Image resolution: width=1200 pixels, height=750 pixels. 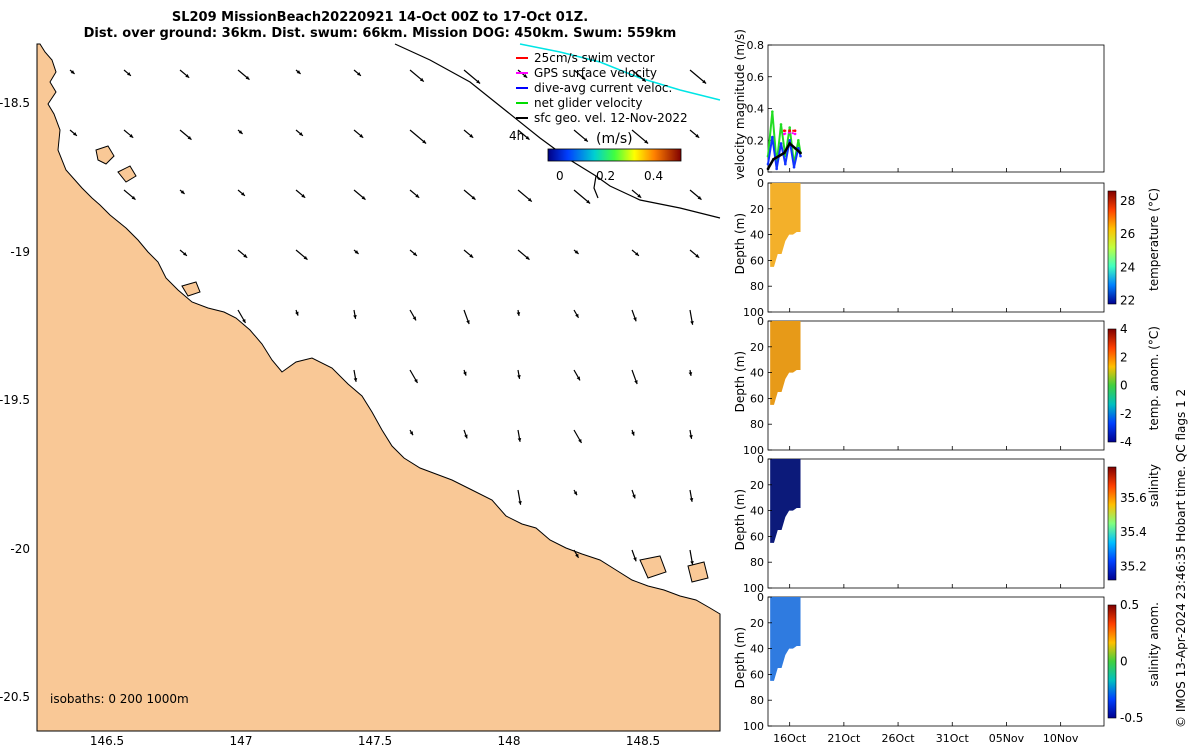 I want to click on colorbar-tick-label: 0.5, so click(x=1129, y=605).